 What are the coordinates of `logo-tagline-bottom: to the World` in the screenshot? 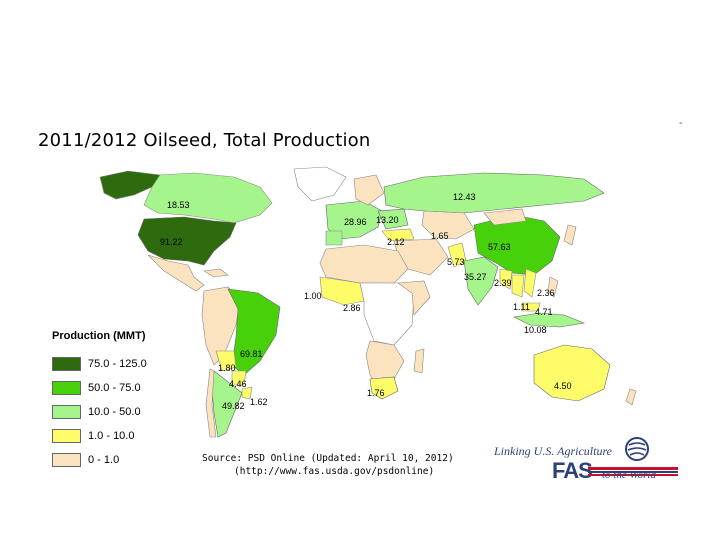 It's located at (629, 475).